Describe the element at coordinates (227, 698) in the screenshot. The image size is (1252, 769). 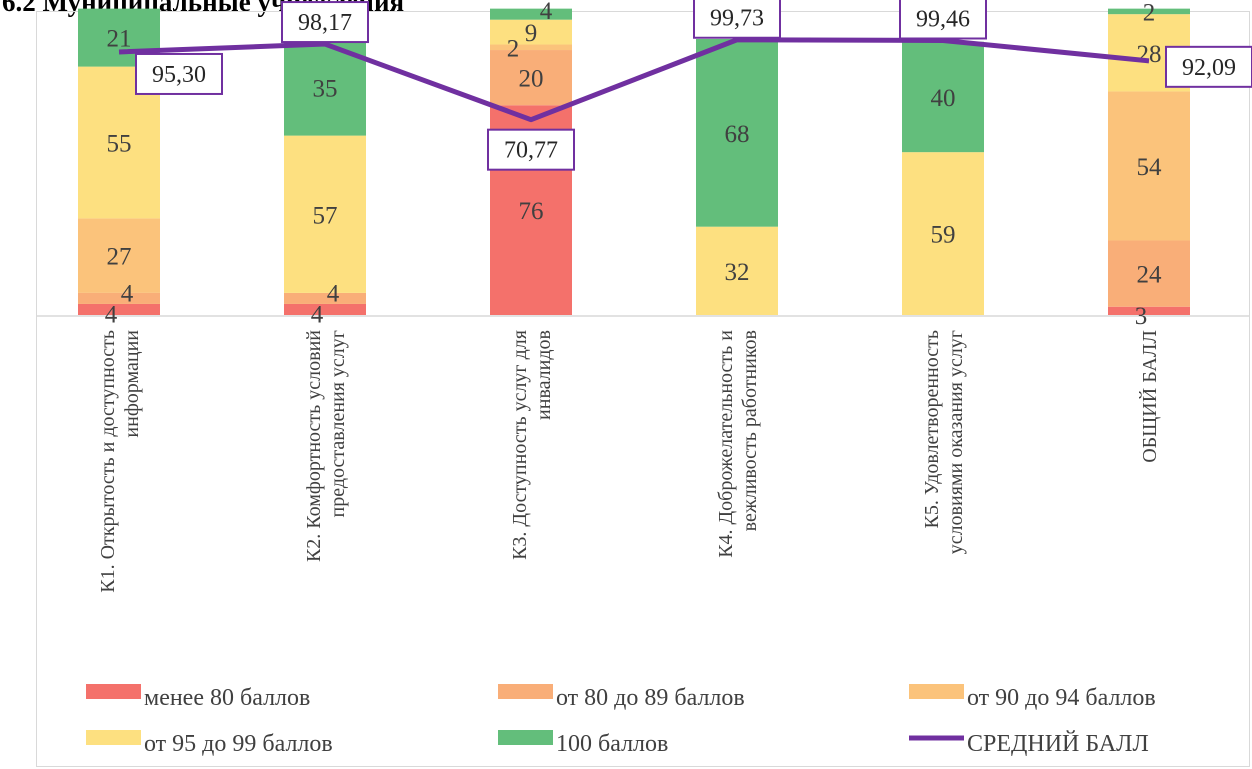
I see `legend-label: менее 80 баллов` at that location.